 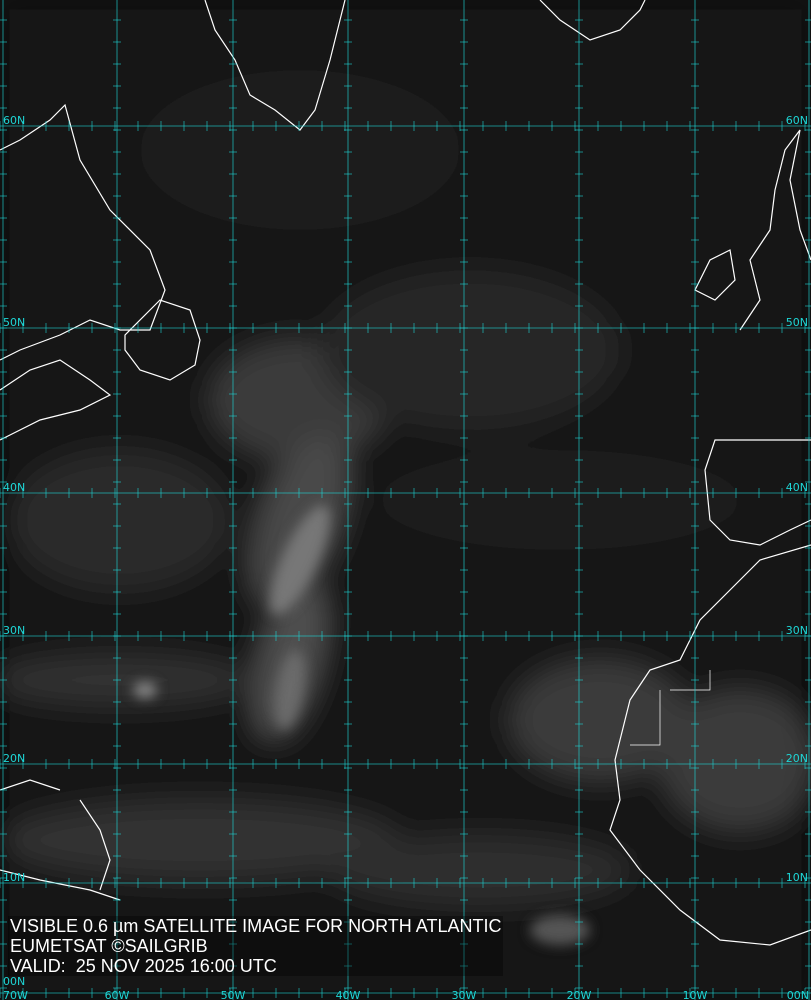 What do you see at coordinates (592, 20) in the screenshot?
I see `iceland-coast` at bounding box center [592, 20].